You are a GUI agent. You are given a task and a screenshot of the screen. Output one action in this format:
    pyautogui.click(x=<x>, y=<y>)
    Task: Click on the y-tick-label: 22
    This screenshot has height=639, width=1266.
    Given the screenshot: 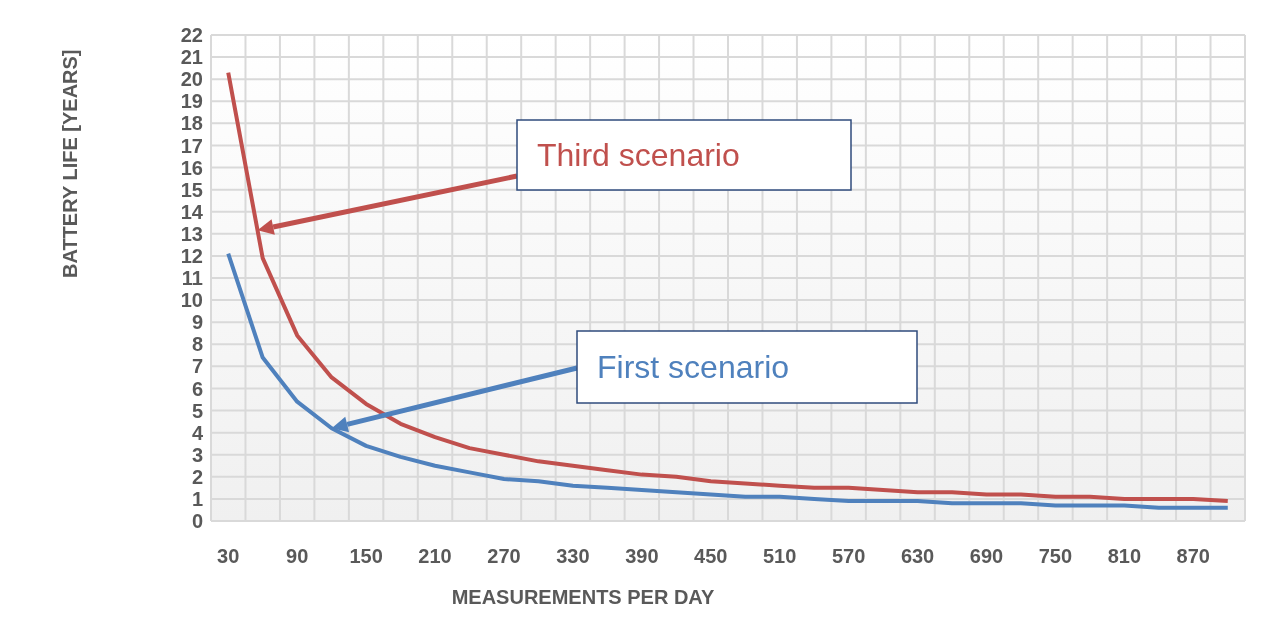 What is the action you would take?
    pyautogui.click(x=191, y=35)
    